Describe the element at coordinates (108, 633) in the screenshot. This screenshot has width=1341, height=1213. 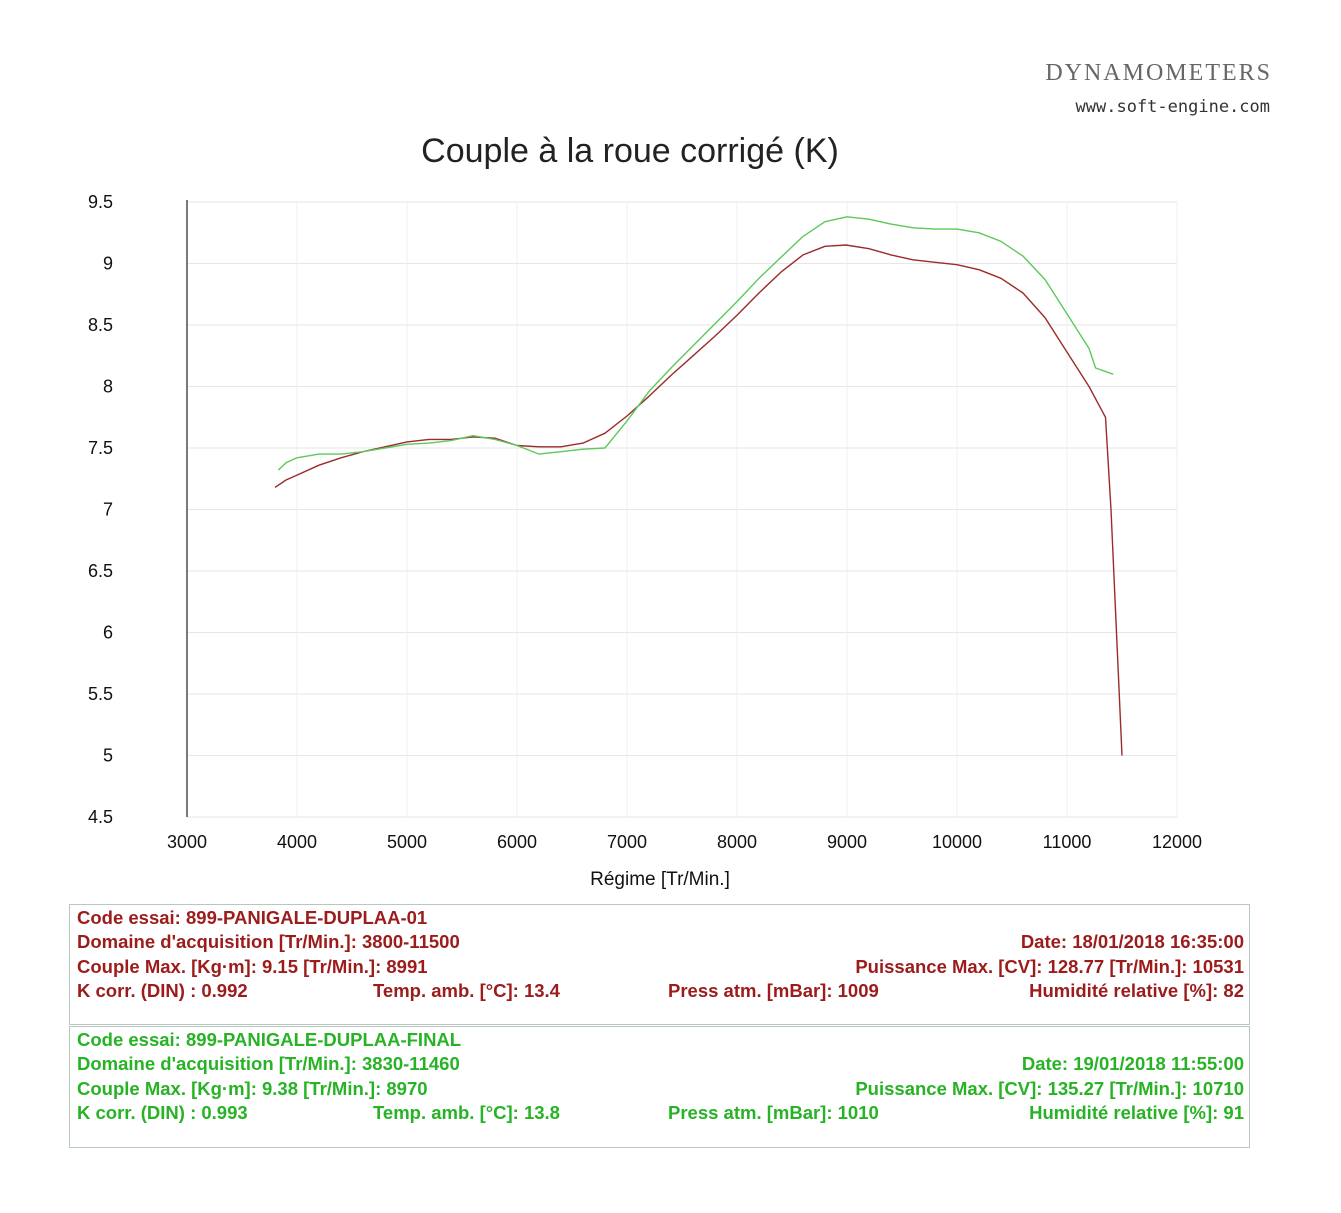
I see `y-tick-label: 6` at that location.